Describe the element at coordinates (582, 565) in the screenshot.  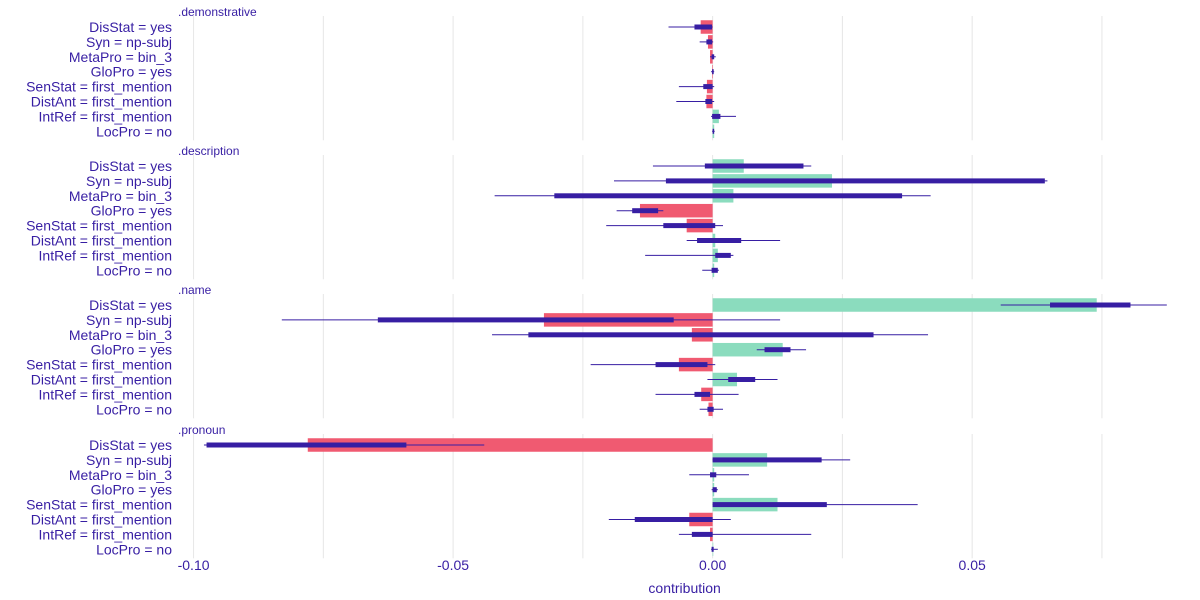
I see `x-axis: -0.10 -0.05 0.00 0.05` at that location.